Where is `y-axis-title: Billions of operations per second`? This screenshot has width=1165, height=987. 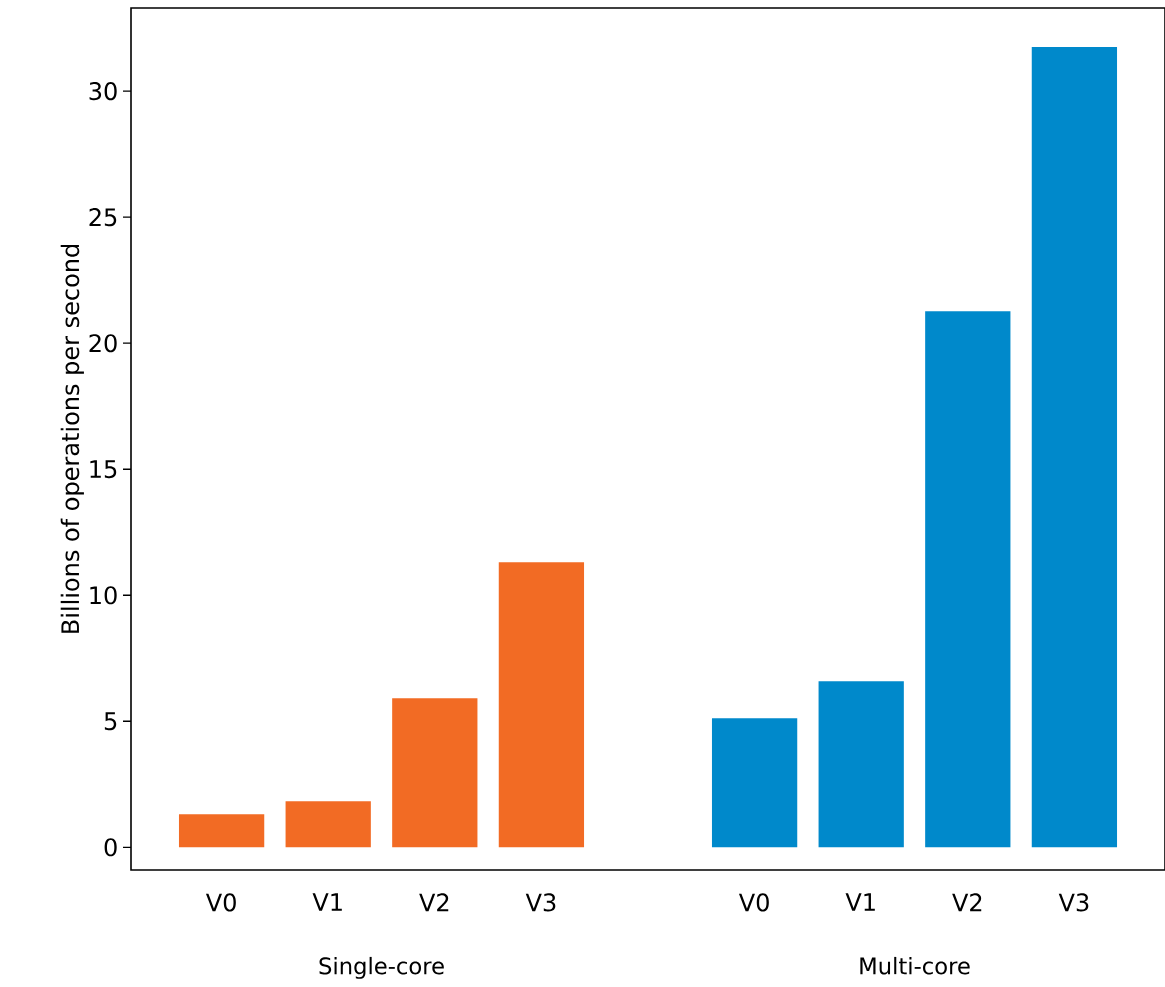 y-axis-title: Billions of operations per second is located at coordinates (72, 438).